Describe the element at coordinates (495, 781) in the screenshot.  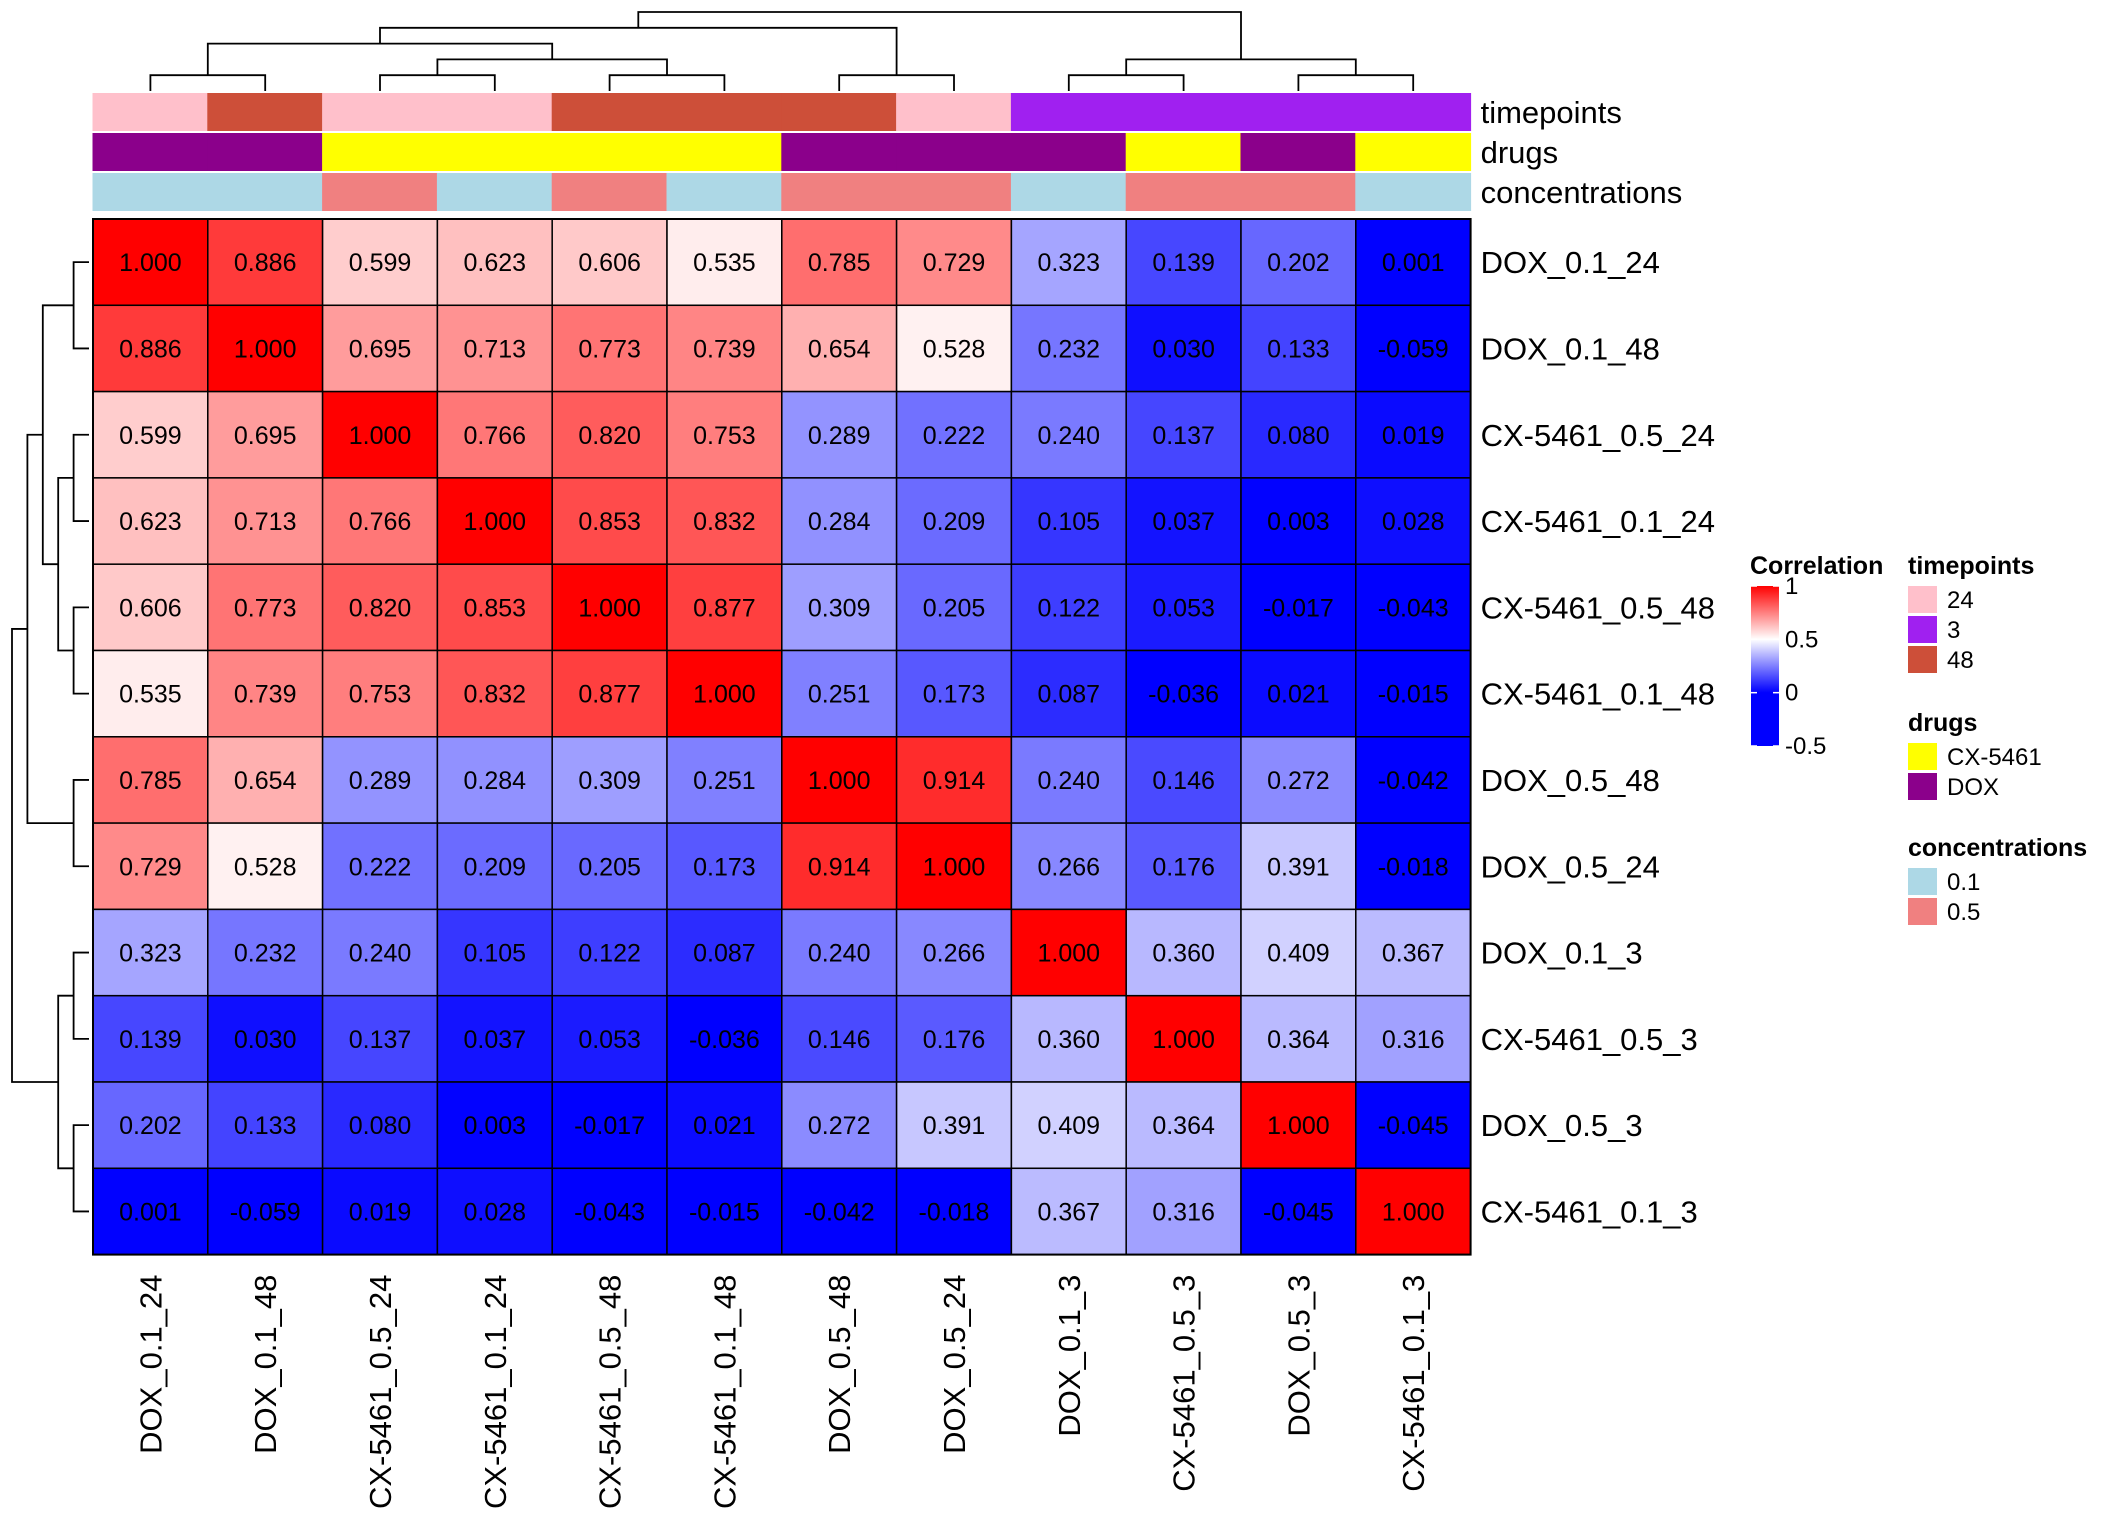
I see `cell-value: 0.284` at that location.